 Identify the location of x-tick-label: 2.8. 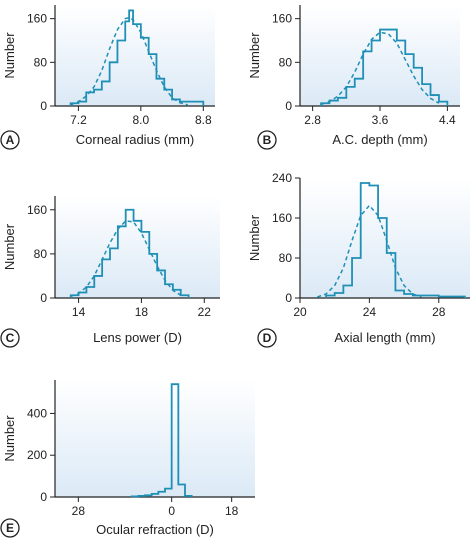
(312, 120).